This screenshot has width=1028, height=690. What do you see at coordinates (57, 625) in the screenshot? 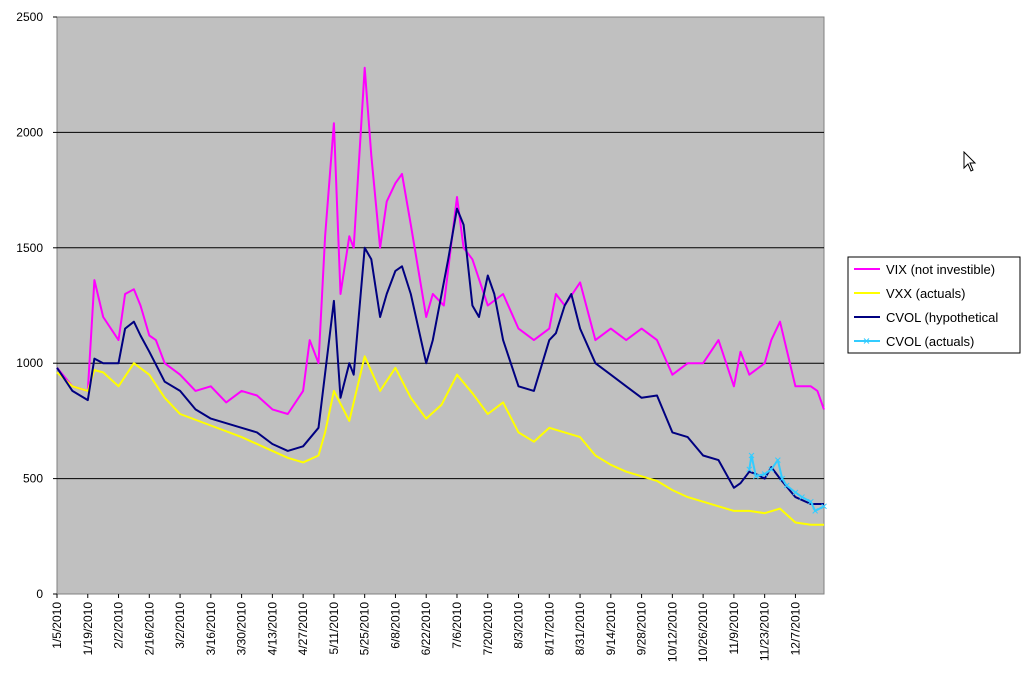
I see `x-tick-label: 1/5/2010` at bounding box center [57, 625].